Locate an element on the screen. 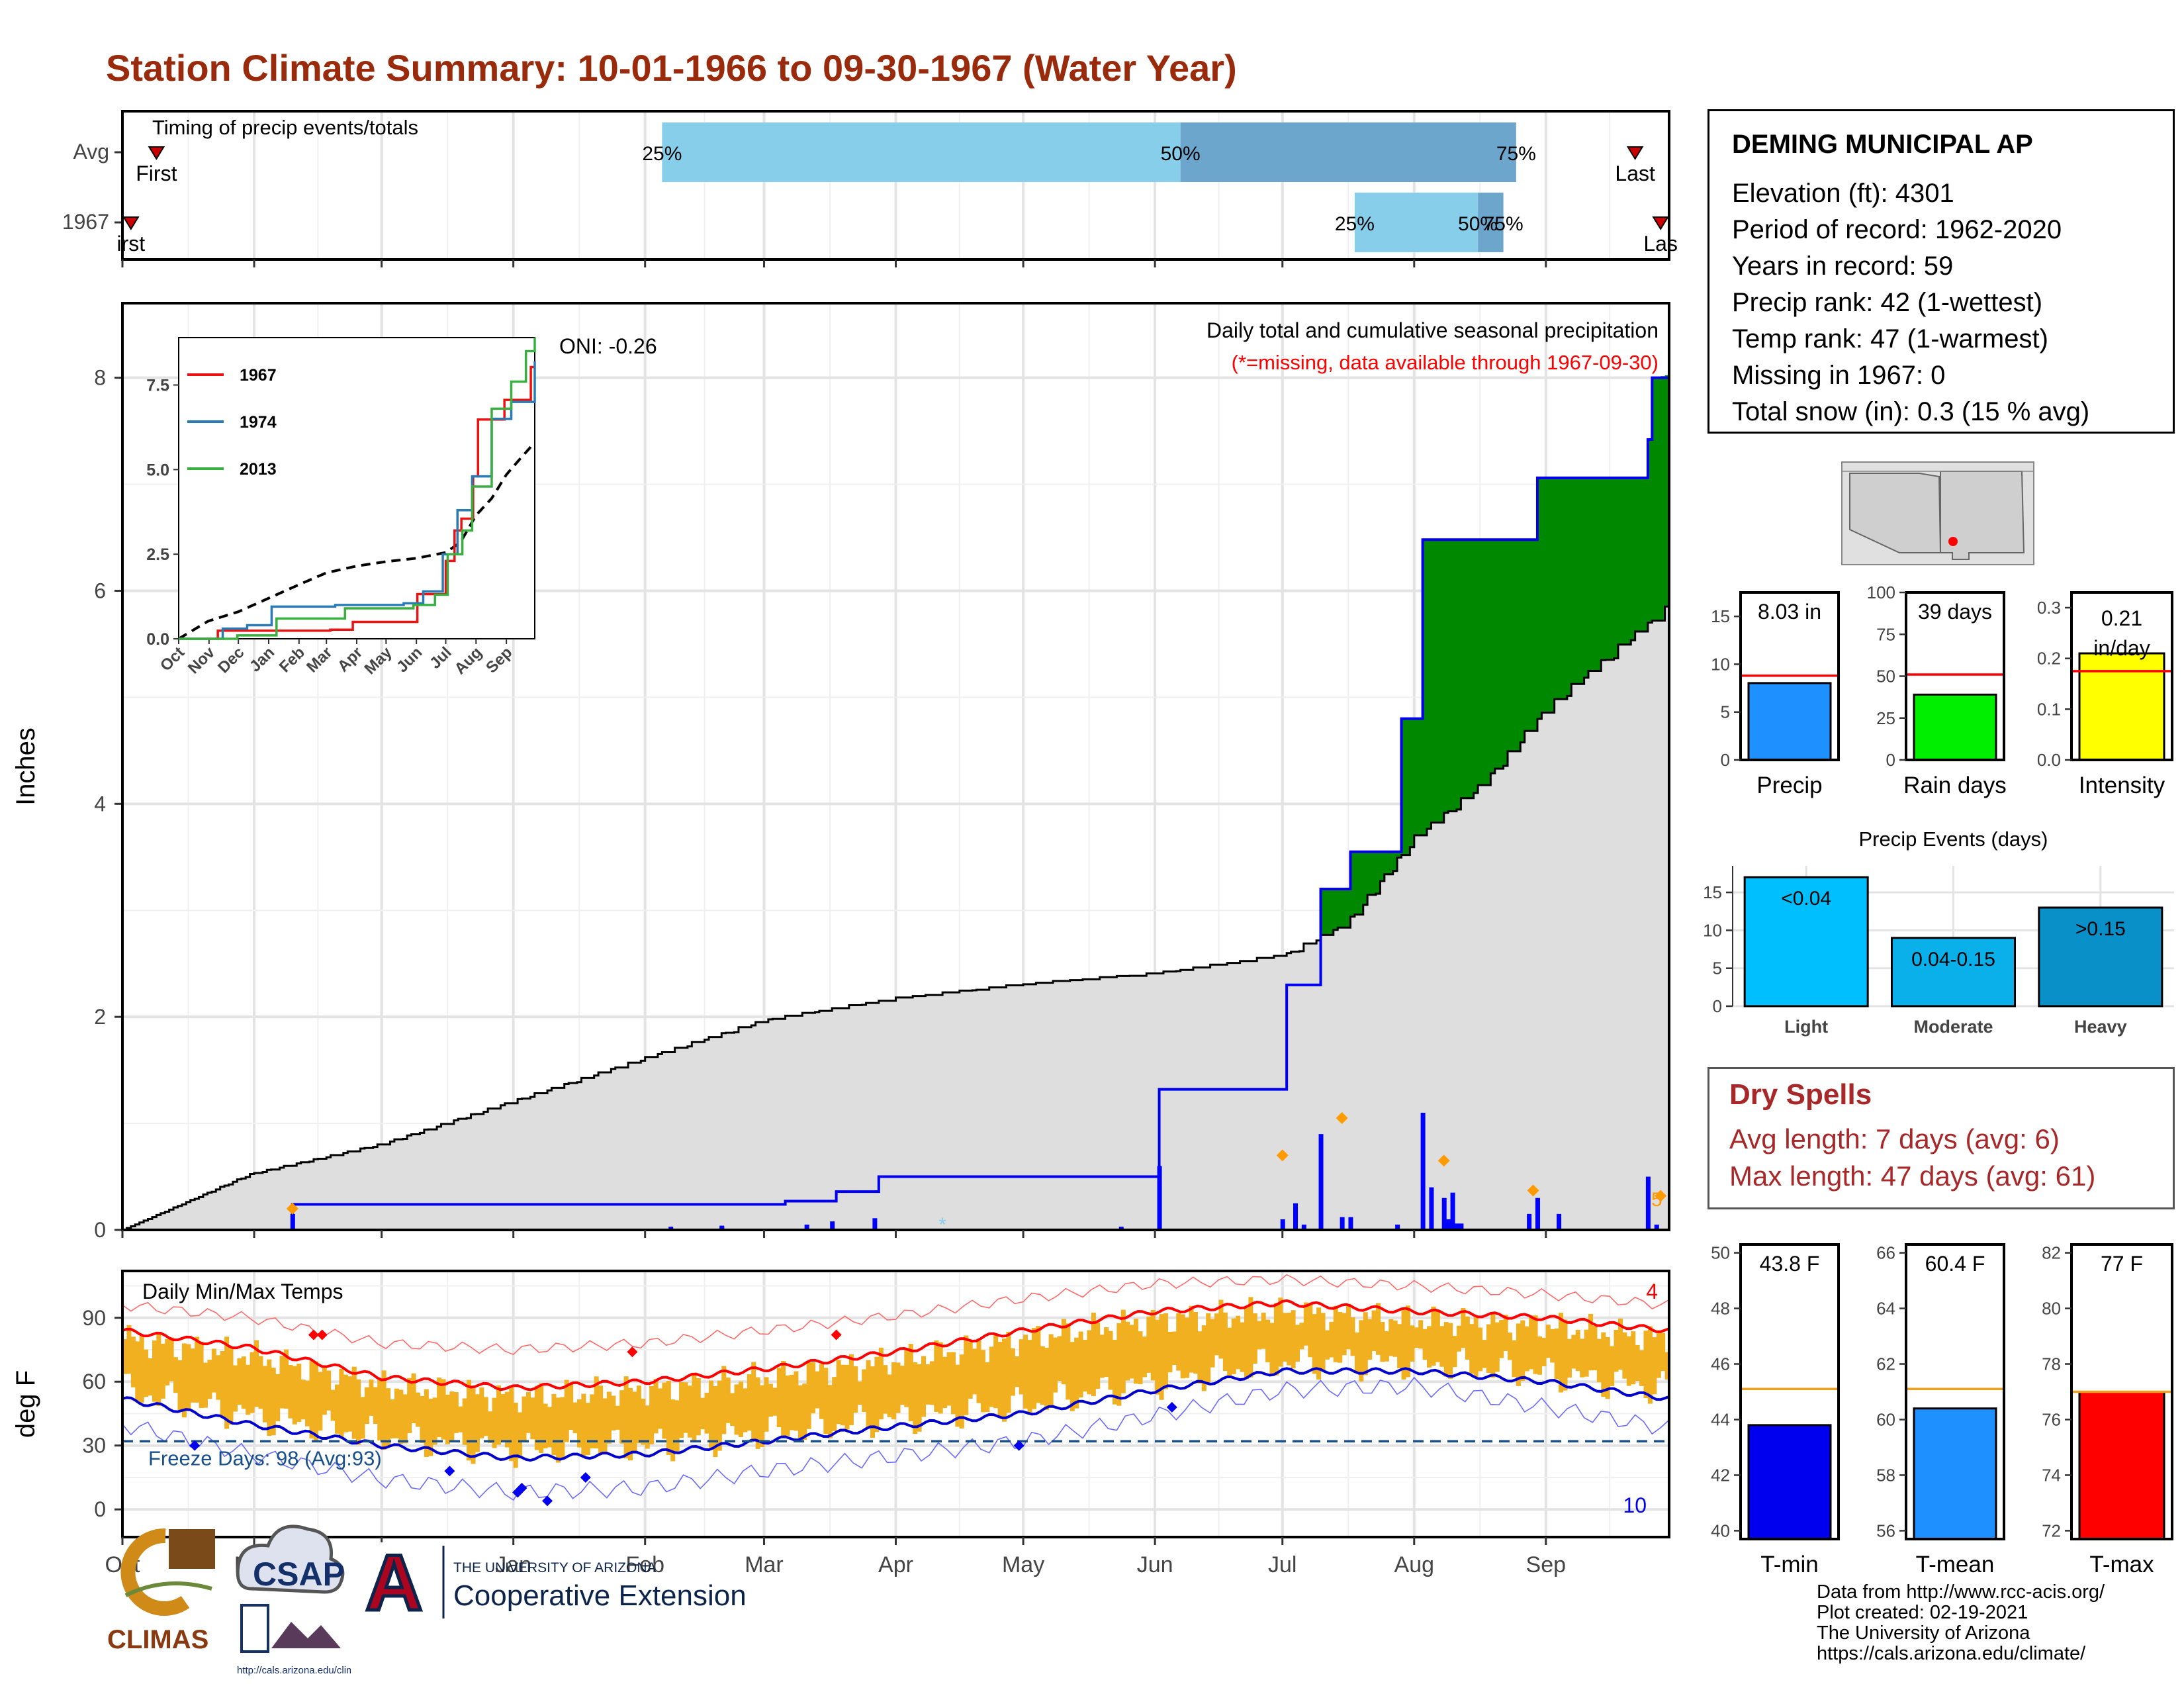 The width and height of the screenshot is (2184, 1688). station-years: Years in record: 59 is located at coordinates (1843, 266).